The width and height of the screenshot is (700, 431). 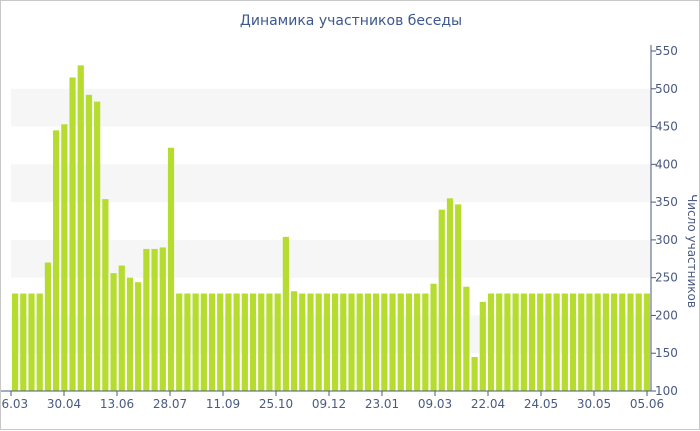 What do you see at coordinates (666, 89) in the screenshot?
I see `y-tick-label: 500` at bounding box center [666, 89].